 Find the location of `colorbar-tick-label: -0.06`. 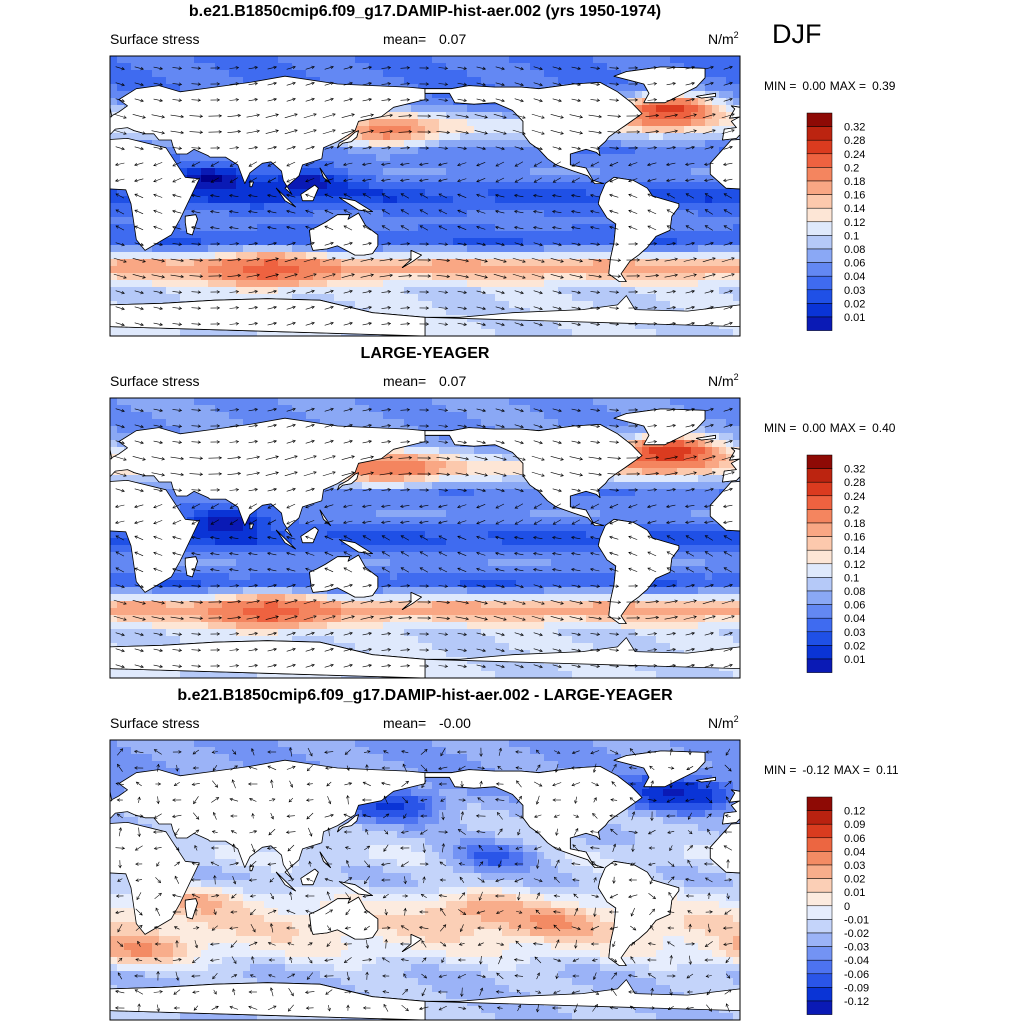

colorbar-tick-label: -0.06 is located at coordinates (856, 975).